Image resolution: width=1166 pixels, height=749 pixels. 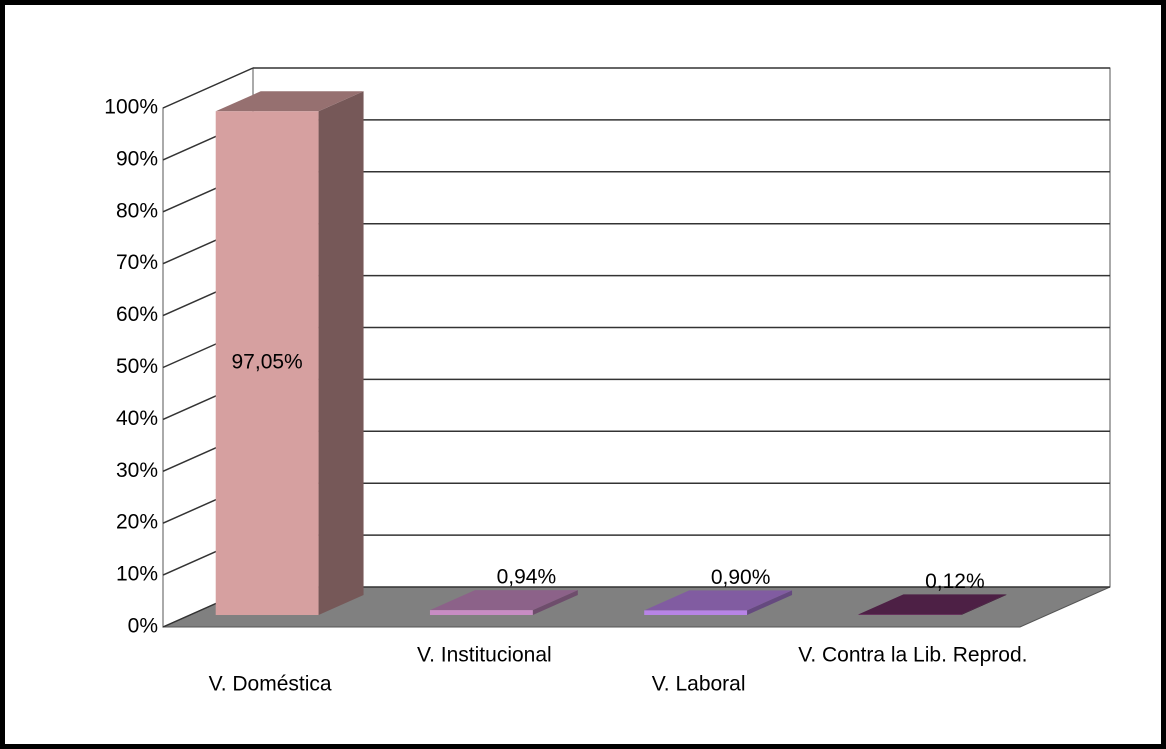 What do you see at coordinates (741, 577) in the screenshot?
I see `value-label: 0,90%` at bounding box center [741, 577].